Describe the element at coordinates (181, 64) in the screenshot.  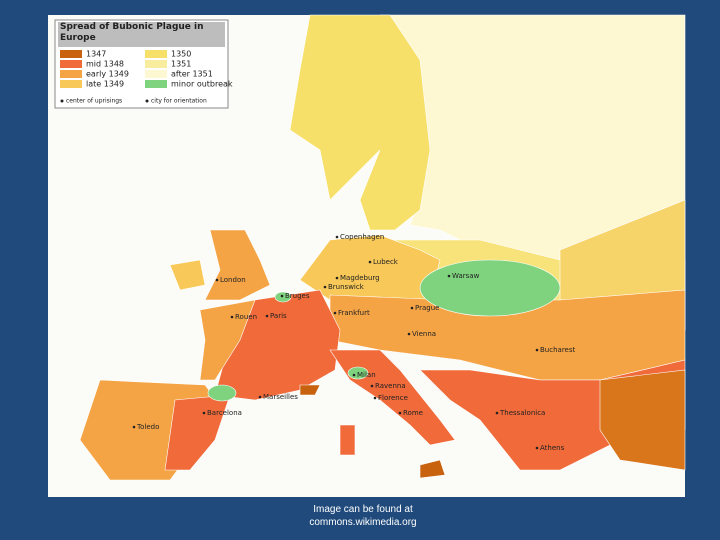
I see `legend-label: 1351` at that location.